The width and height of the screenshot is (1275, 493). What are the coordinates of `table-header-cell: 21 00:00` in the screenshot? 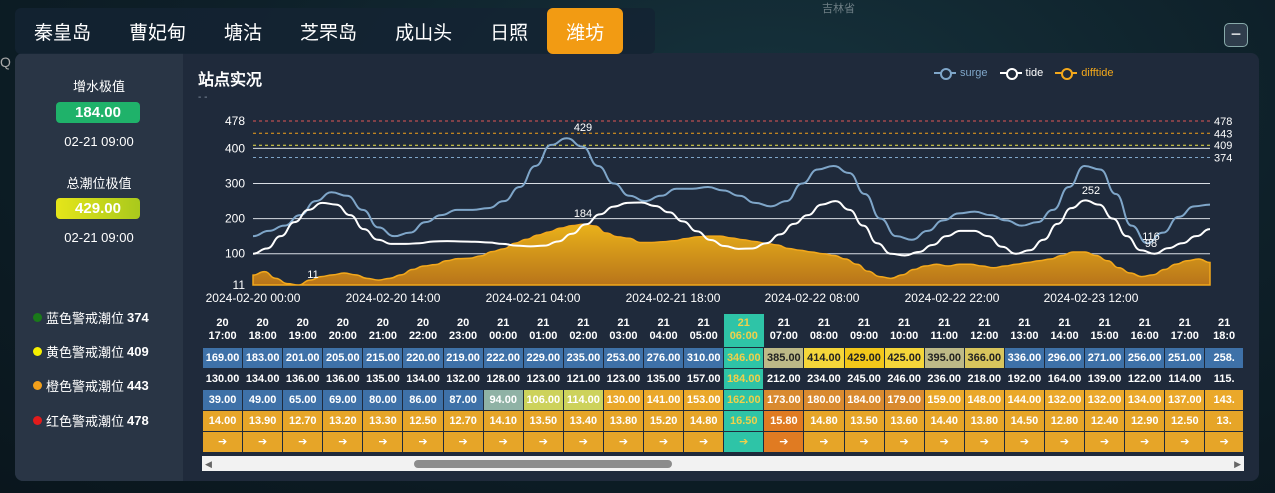 It's located at (503, 330).